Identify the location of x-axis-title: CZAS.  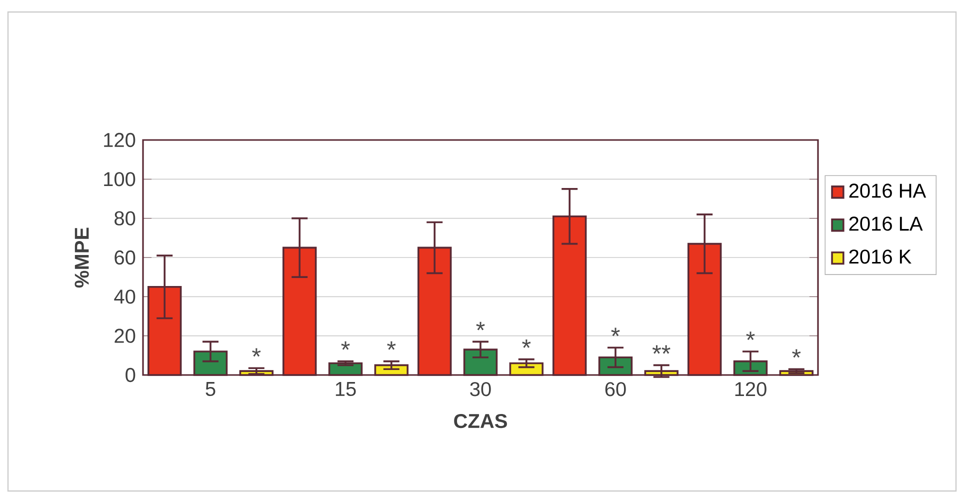
(480, 421).